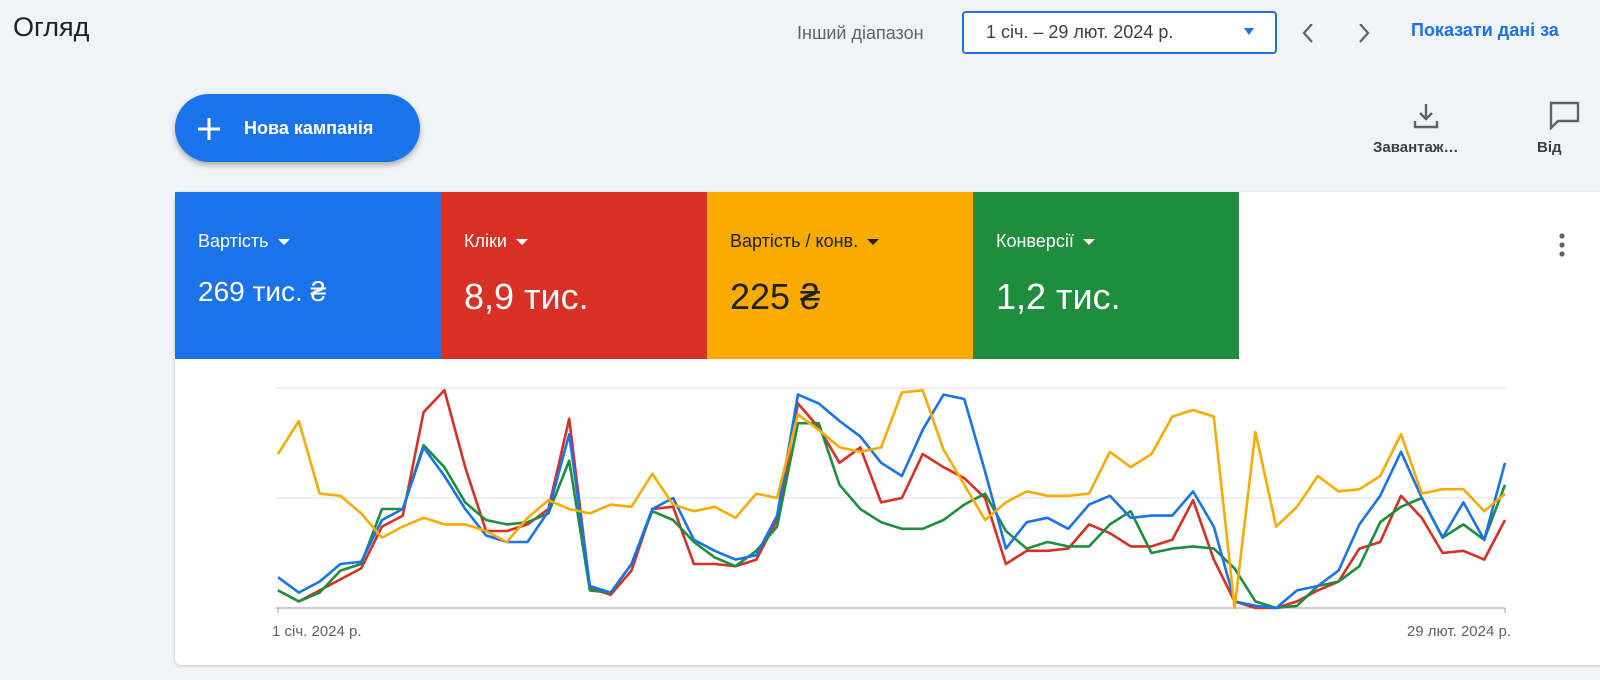 The width and height of the screenshot is (1600, 680). I want to click on metric-card: Вартість / конв. 225 ₴, so click(840, 275).